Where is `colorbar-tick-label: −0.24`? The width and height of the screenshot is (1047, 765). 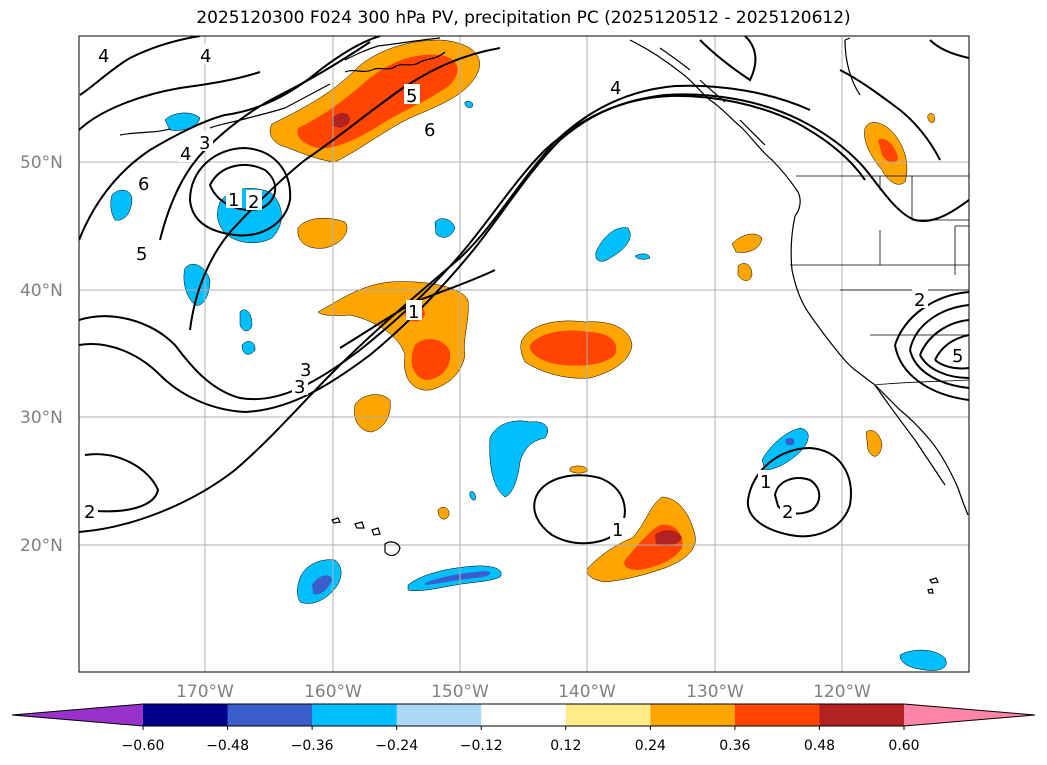
colorbar-tick-label: −0.24 is located at coordinates (396, 746).